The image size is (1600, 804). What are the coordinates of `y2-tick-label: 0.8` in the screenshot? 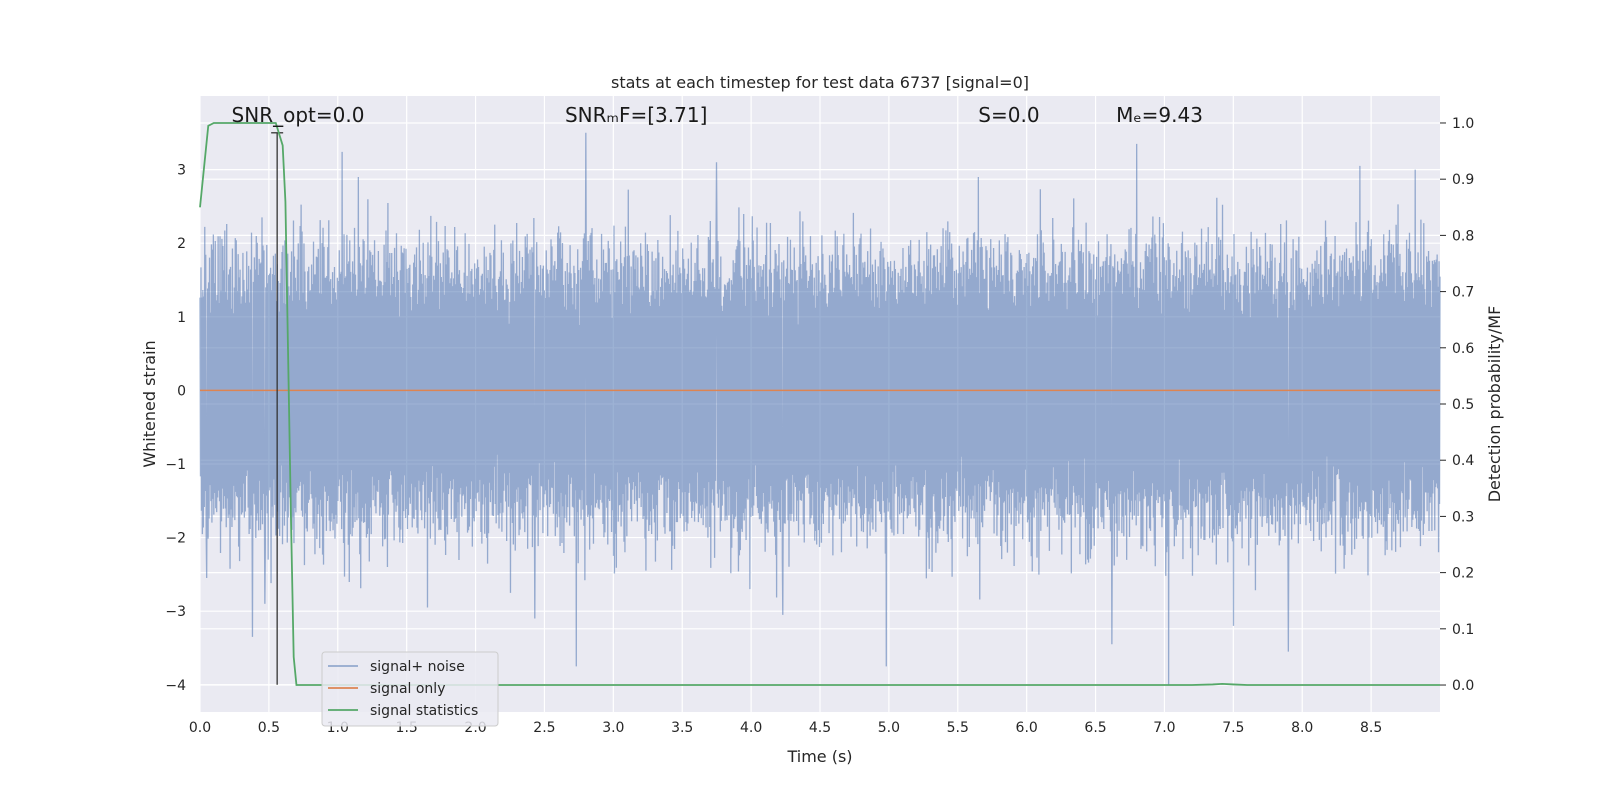 It's located at (1463, 236).